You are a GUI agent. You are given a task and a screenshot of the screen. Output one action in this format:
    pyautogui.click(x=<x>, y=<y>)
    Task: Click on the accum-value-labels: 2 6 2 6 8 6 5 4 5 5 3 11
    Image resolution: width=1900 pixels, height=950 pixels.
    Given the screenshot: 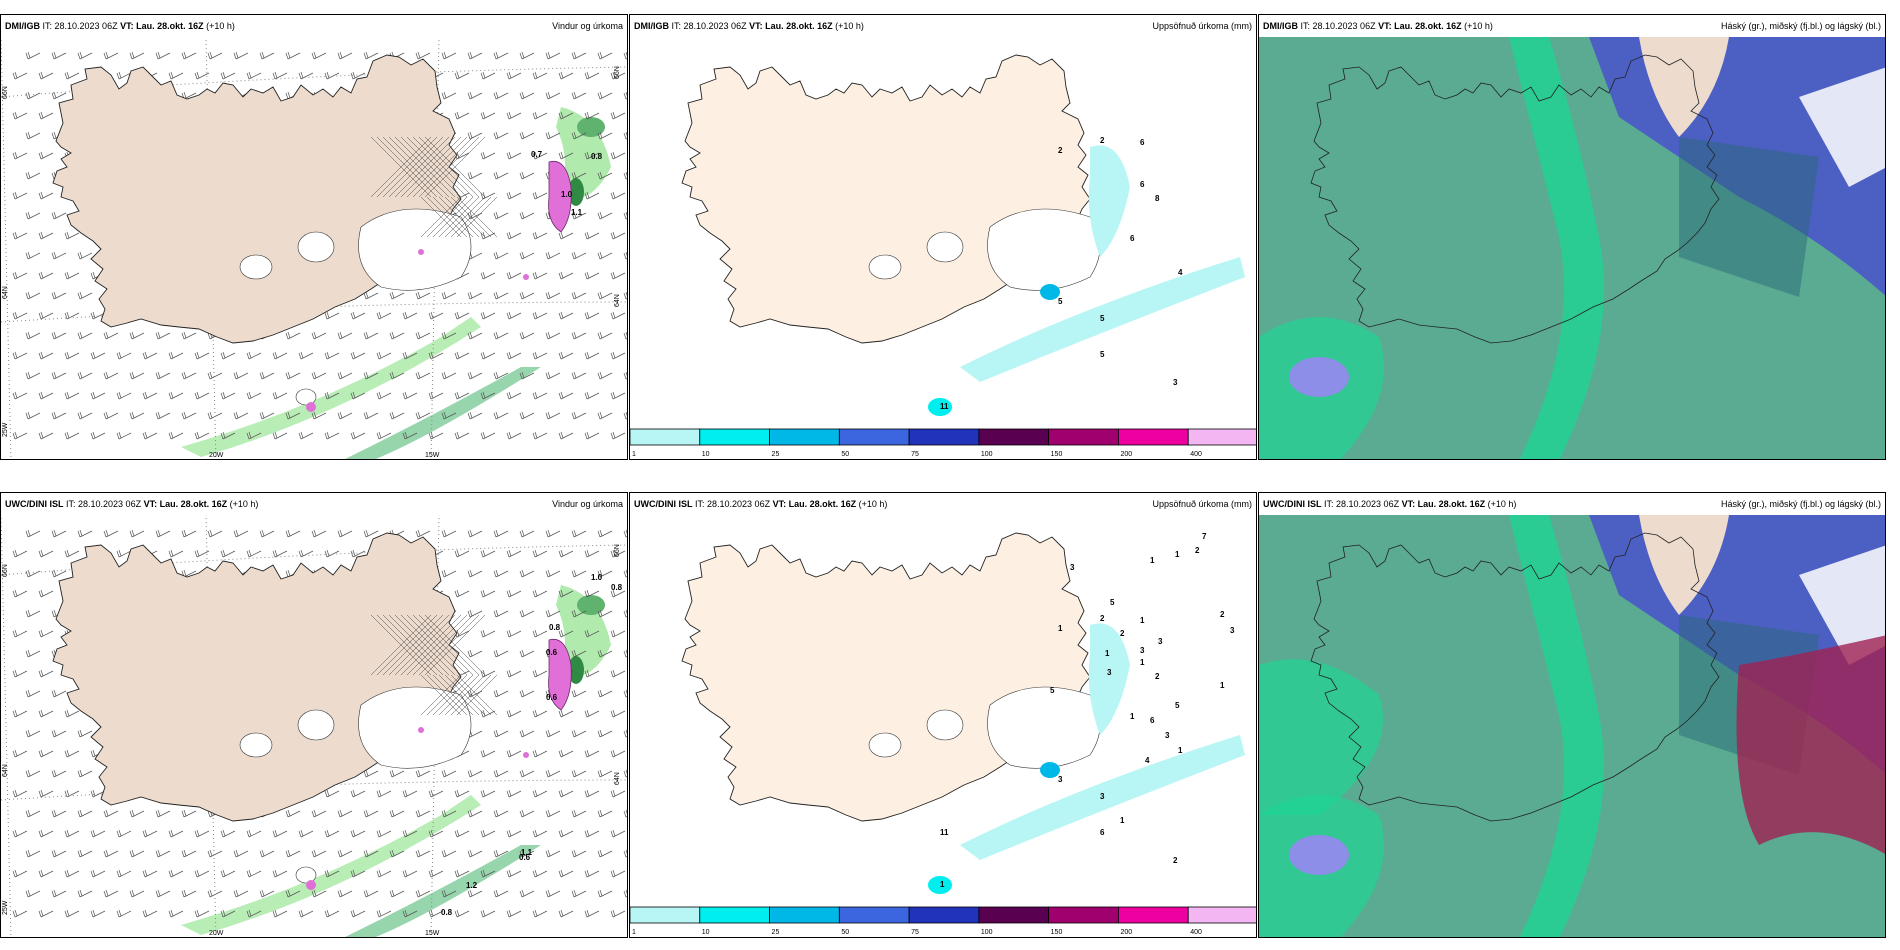 What is the action you would take?
    pyautogui.click(x=1061, y=273)
    